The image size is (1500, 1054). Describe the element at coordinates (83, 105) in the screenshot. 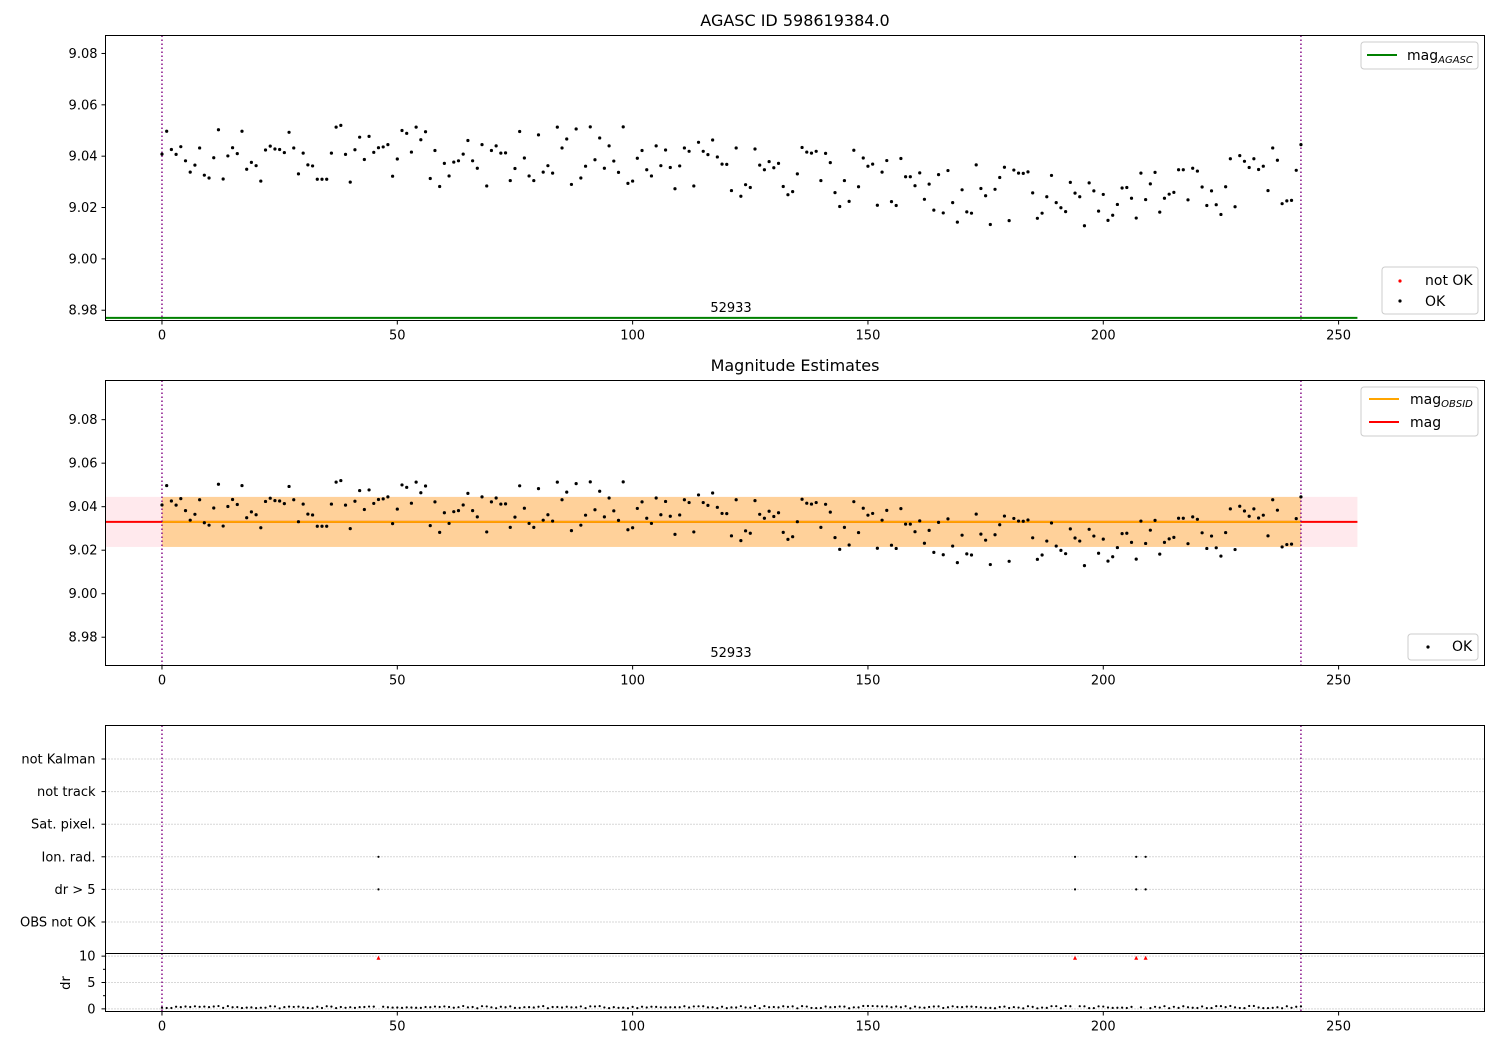

I see `y-tick-label: 9.06` at that location.